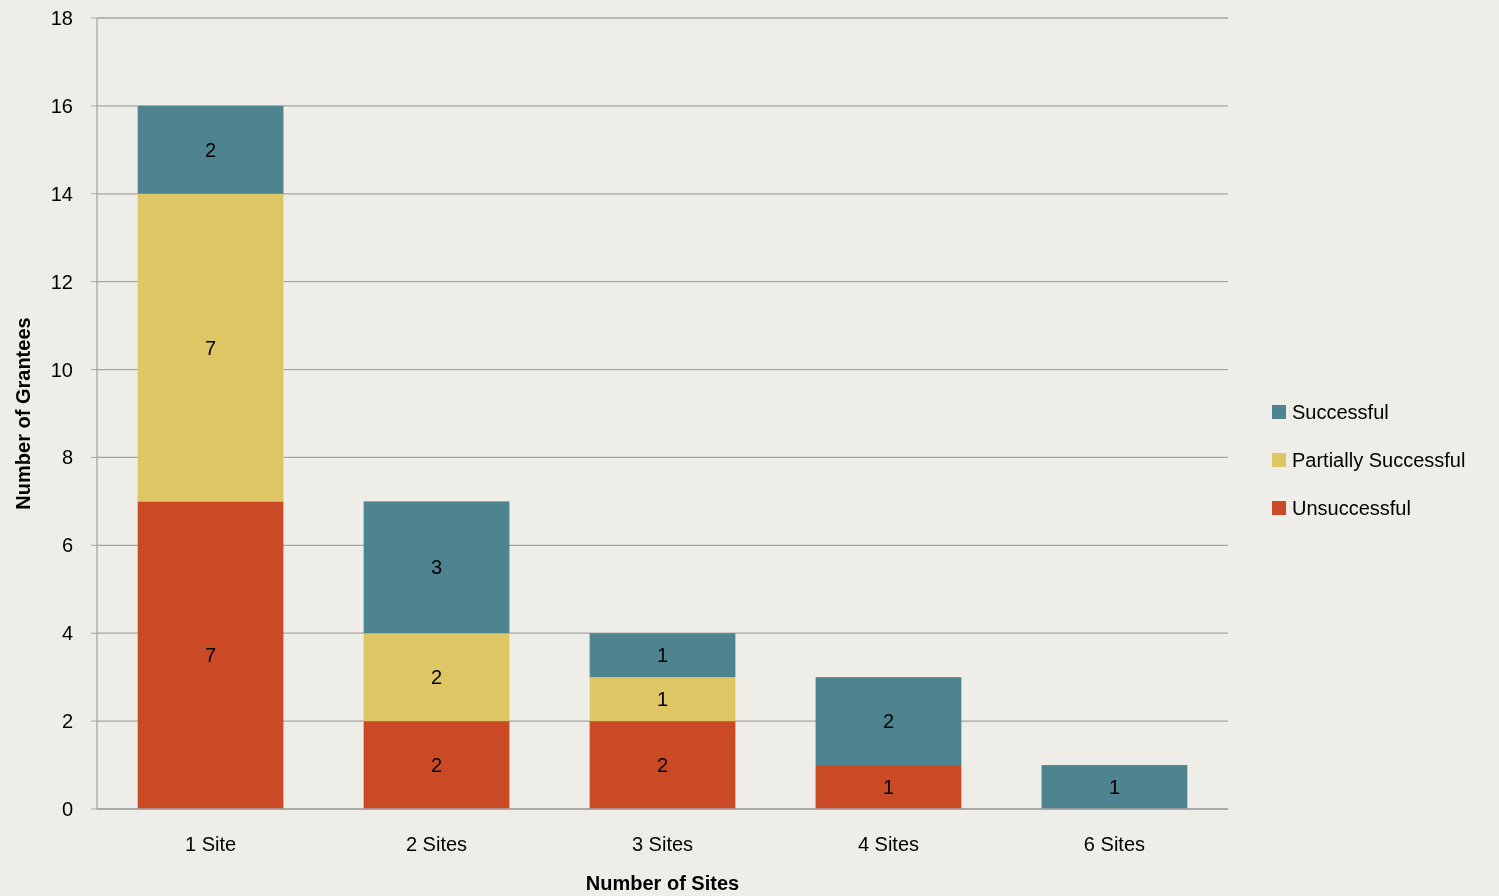 Image resolution: width=1499 pixels, height=896 pixels. Describe the element at coordinates (67, 545) in the screenshot. I see `y-tick-label: 6` at that location.